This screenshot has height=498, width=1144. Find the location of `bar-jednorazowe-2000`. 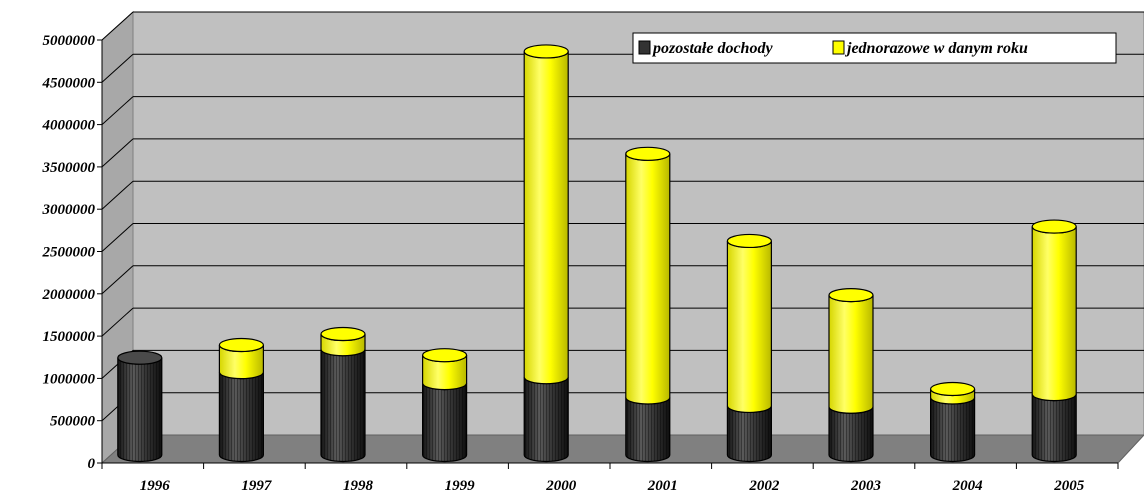

bar-jednorazowe-2000 is located at coordinates (546, 214).